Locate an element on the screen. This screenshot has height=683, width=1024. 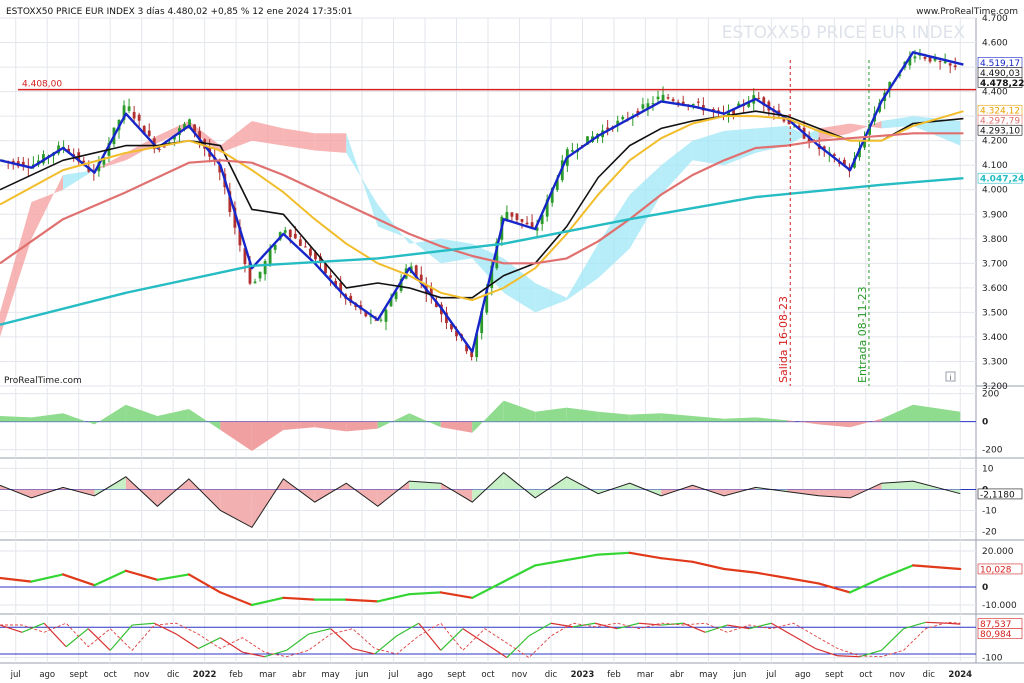
site-brand: www.ProRealTime.com is located at coordinates (967, 12).